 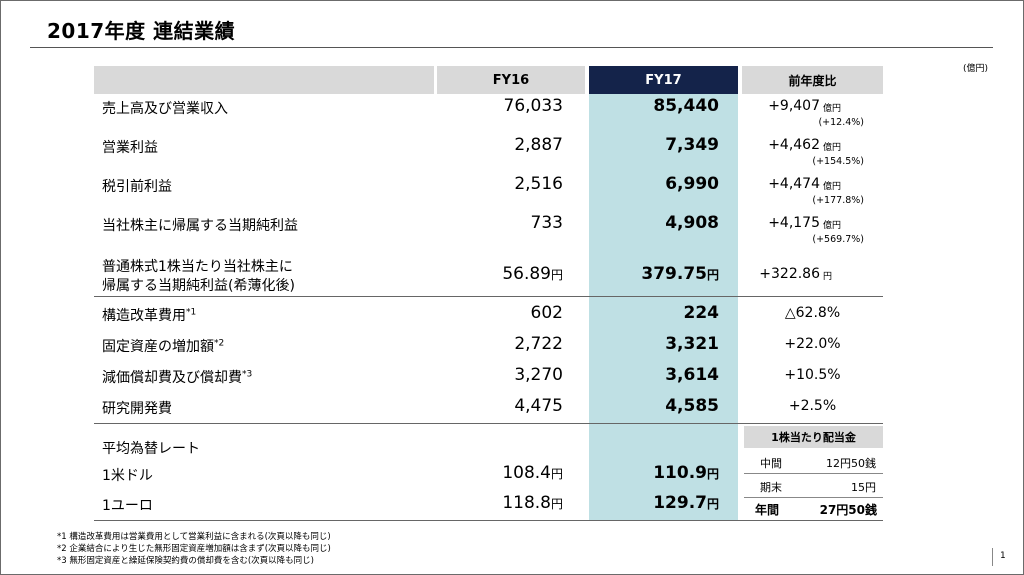 What do you see at coordinates (686, 106) in the screenshot?
I see `fy17-value: 85,440` at bounding box center [686, 106].